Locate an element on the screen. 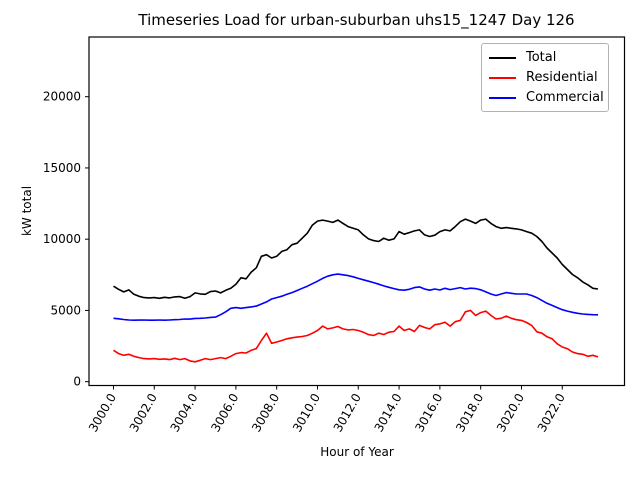 The image size is (640, 480). svg-text: 3022.0 is located at coordinates (551, 412).